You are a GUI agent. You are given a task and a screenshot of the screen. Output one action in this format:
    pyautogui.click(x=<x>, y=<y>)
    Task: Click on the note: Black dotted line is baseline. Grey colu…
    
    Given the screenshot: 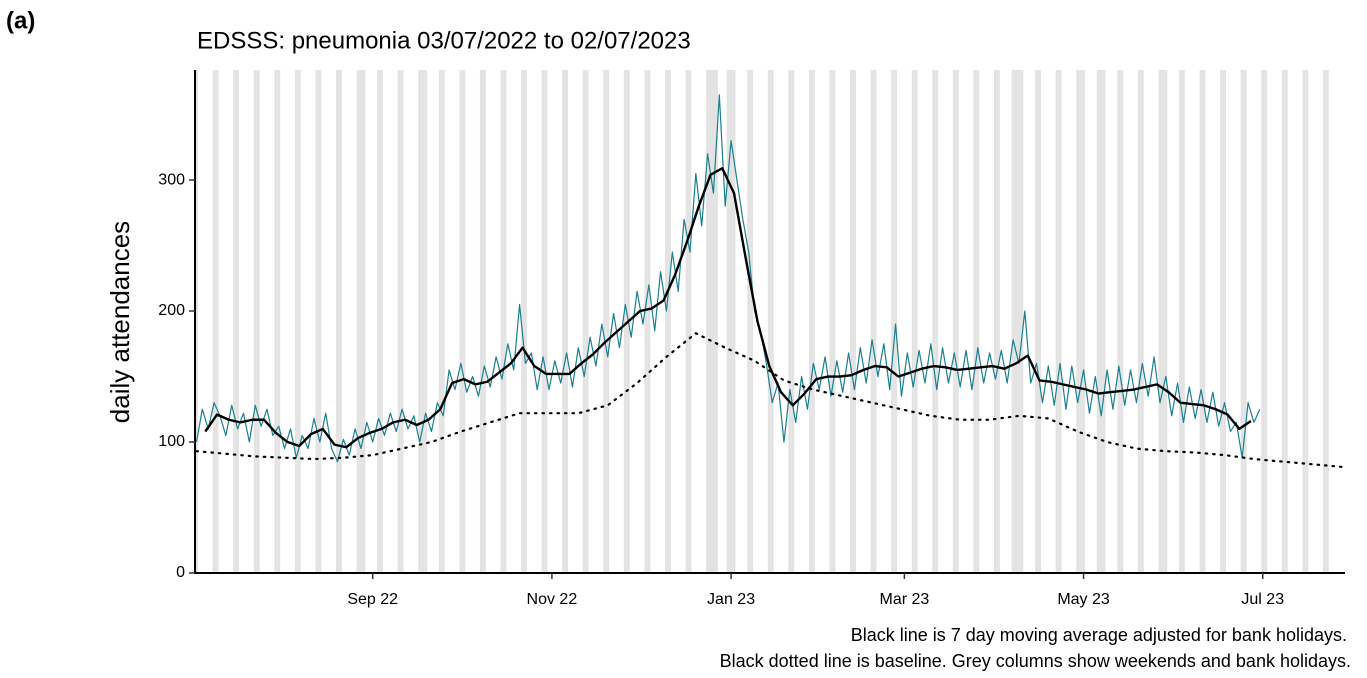 What is the action you would take?
    pyautogui.click(x=1035, y=661)
    